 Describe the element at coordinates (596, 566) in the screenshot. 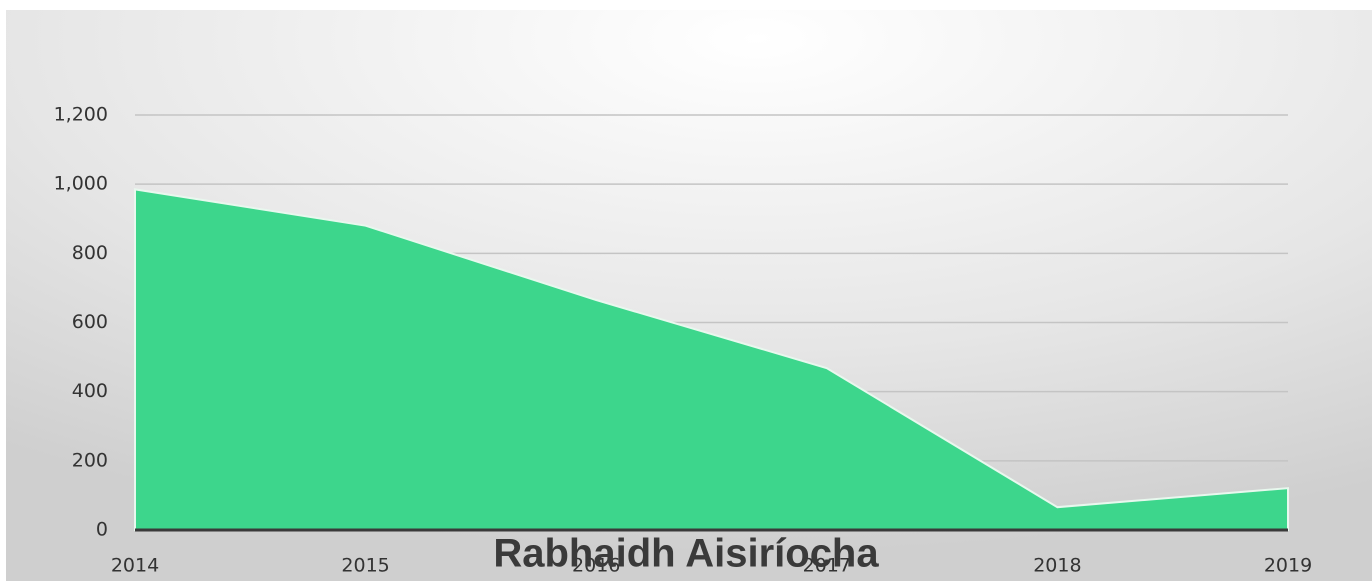

I see `x-tick-label: 2016` at that location.